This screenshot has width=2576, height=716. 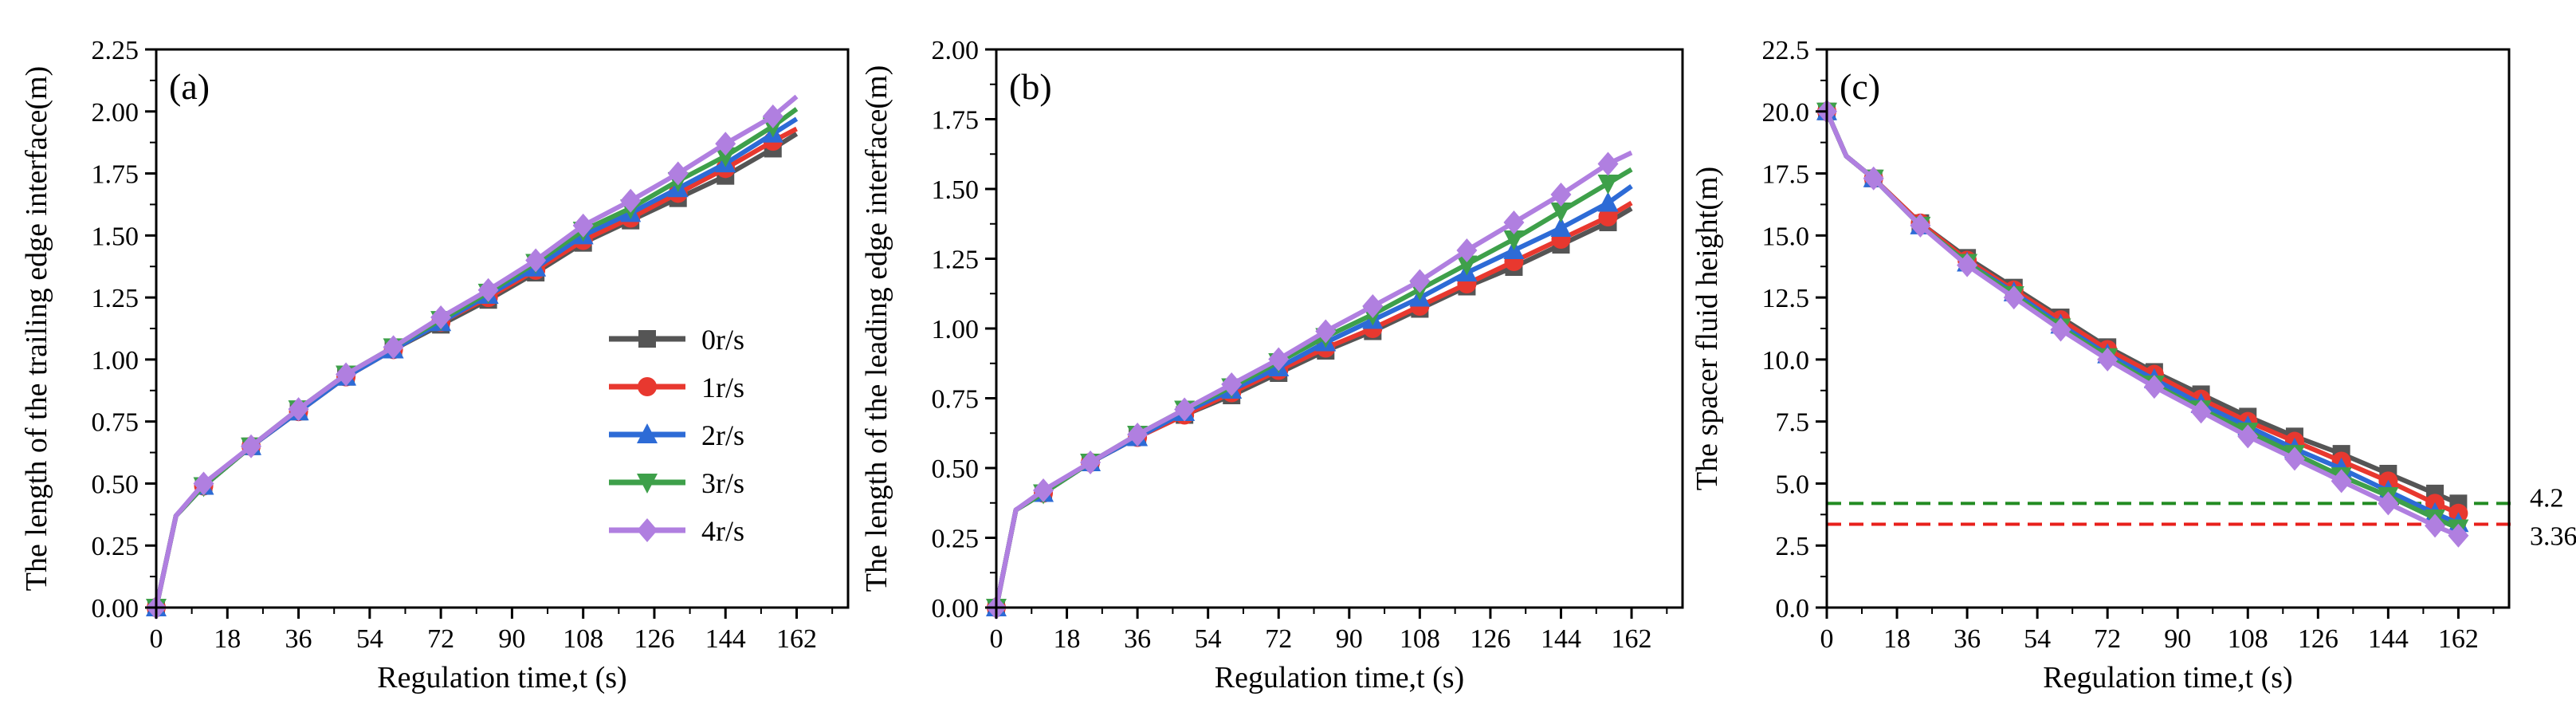 I want to click on series-line-4r/s, so click(x=2142, y=324).